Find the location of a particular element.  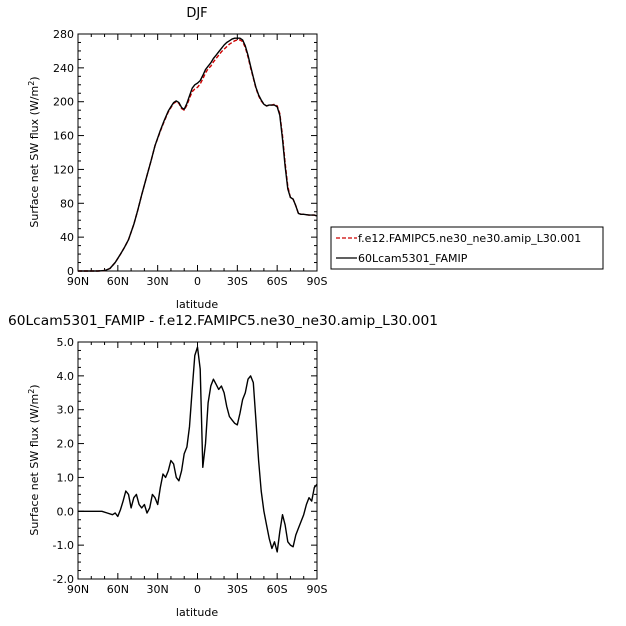

top-y-tick-label: 200 is located at coordinates (63, 102).